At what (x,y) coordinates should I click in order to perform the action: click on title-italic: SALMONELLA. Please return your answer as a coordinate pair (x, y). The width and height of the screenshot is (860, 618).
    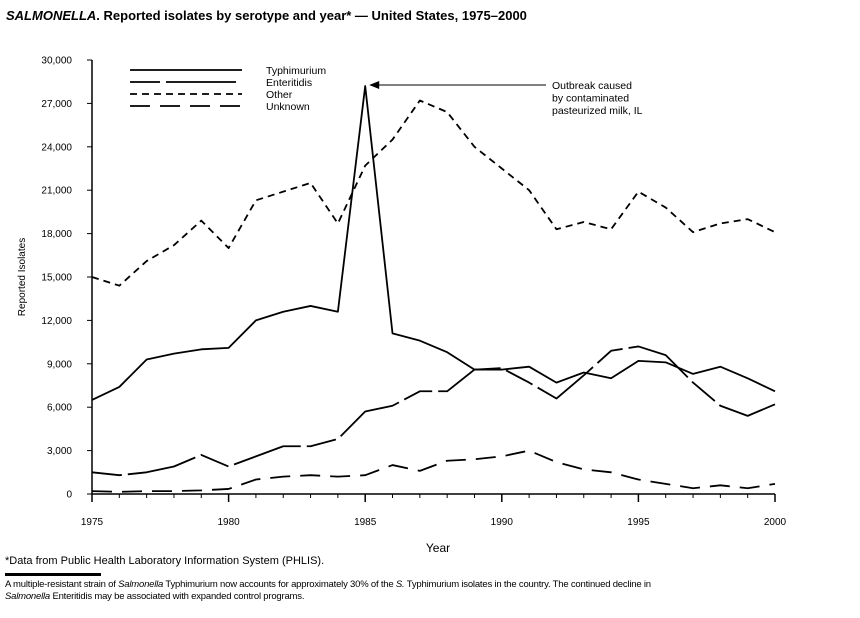
    Looking at the image, I should click on (51, 15).